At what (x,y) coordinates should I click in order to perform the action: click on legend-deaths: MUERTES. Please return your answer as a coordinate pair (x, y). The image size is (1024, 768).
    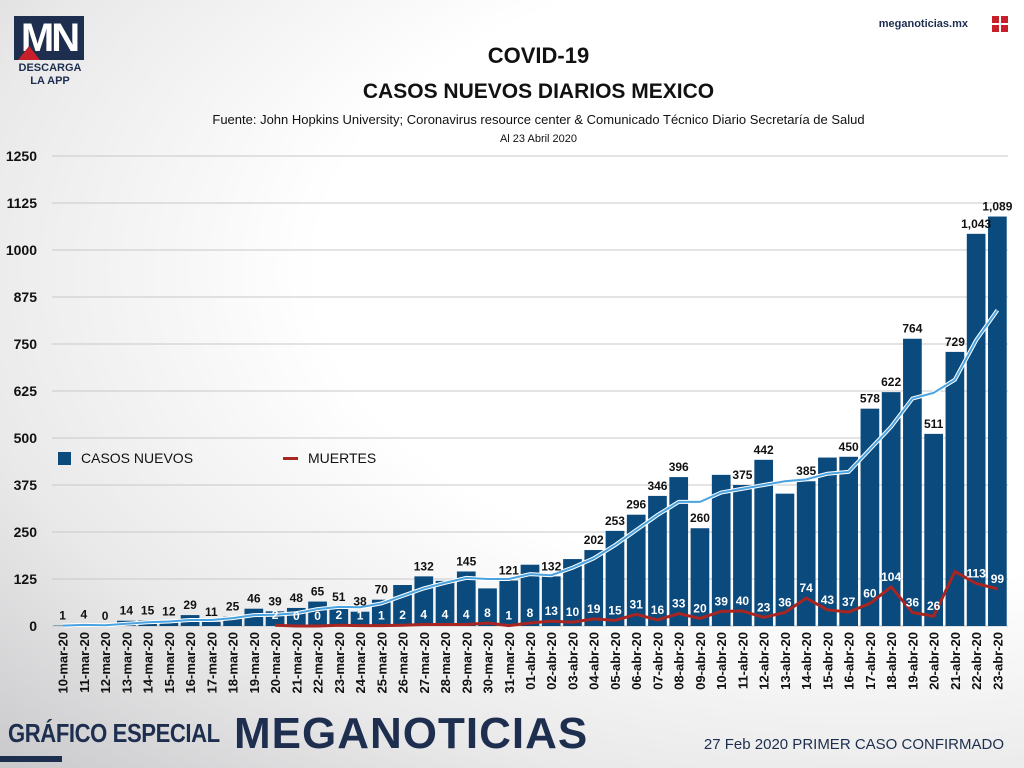
    Looking at the image, I should click on (329, 458).